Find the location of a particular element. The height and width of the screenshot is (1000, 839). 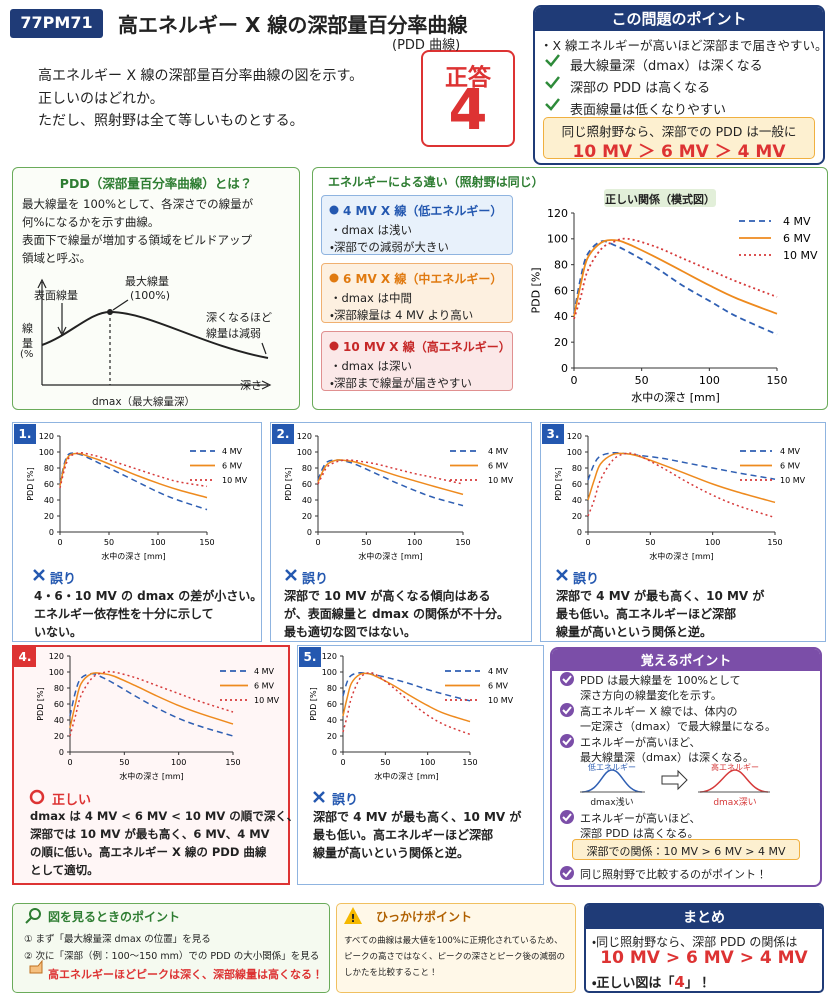

answer-pre: ・正しい図は「 is located at coordinates (633, 983).